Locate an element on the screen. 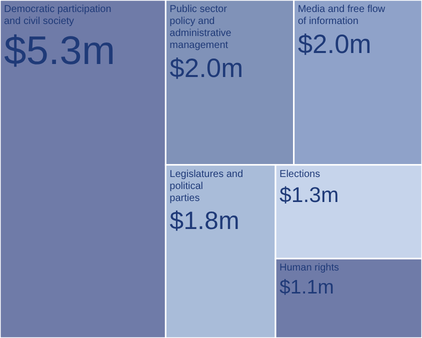 The height and width of the screenshot is (338, 422). category-label: Legislatures and political parties is located at coordinates (207, 186).